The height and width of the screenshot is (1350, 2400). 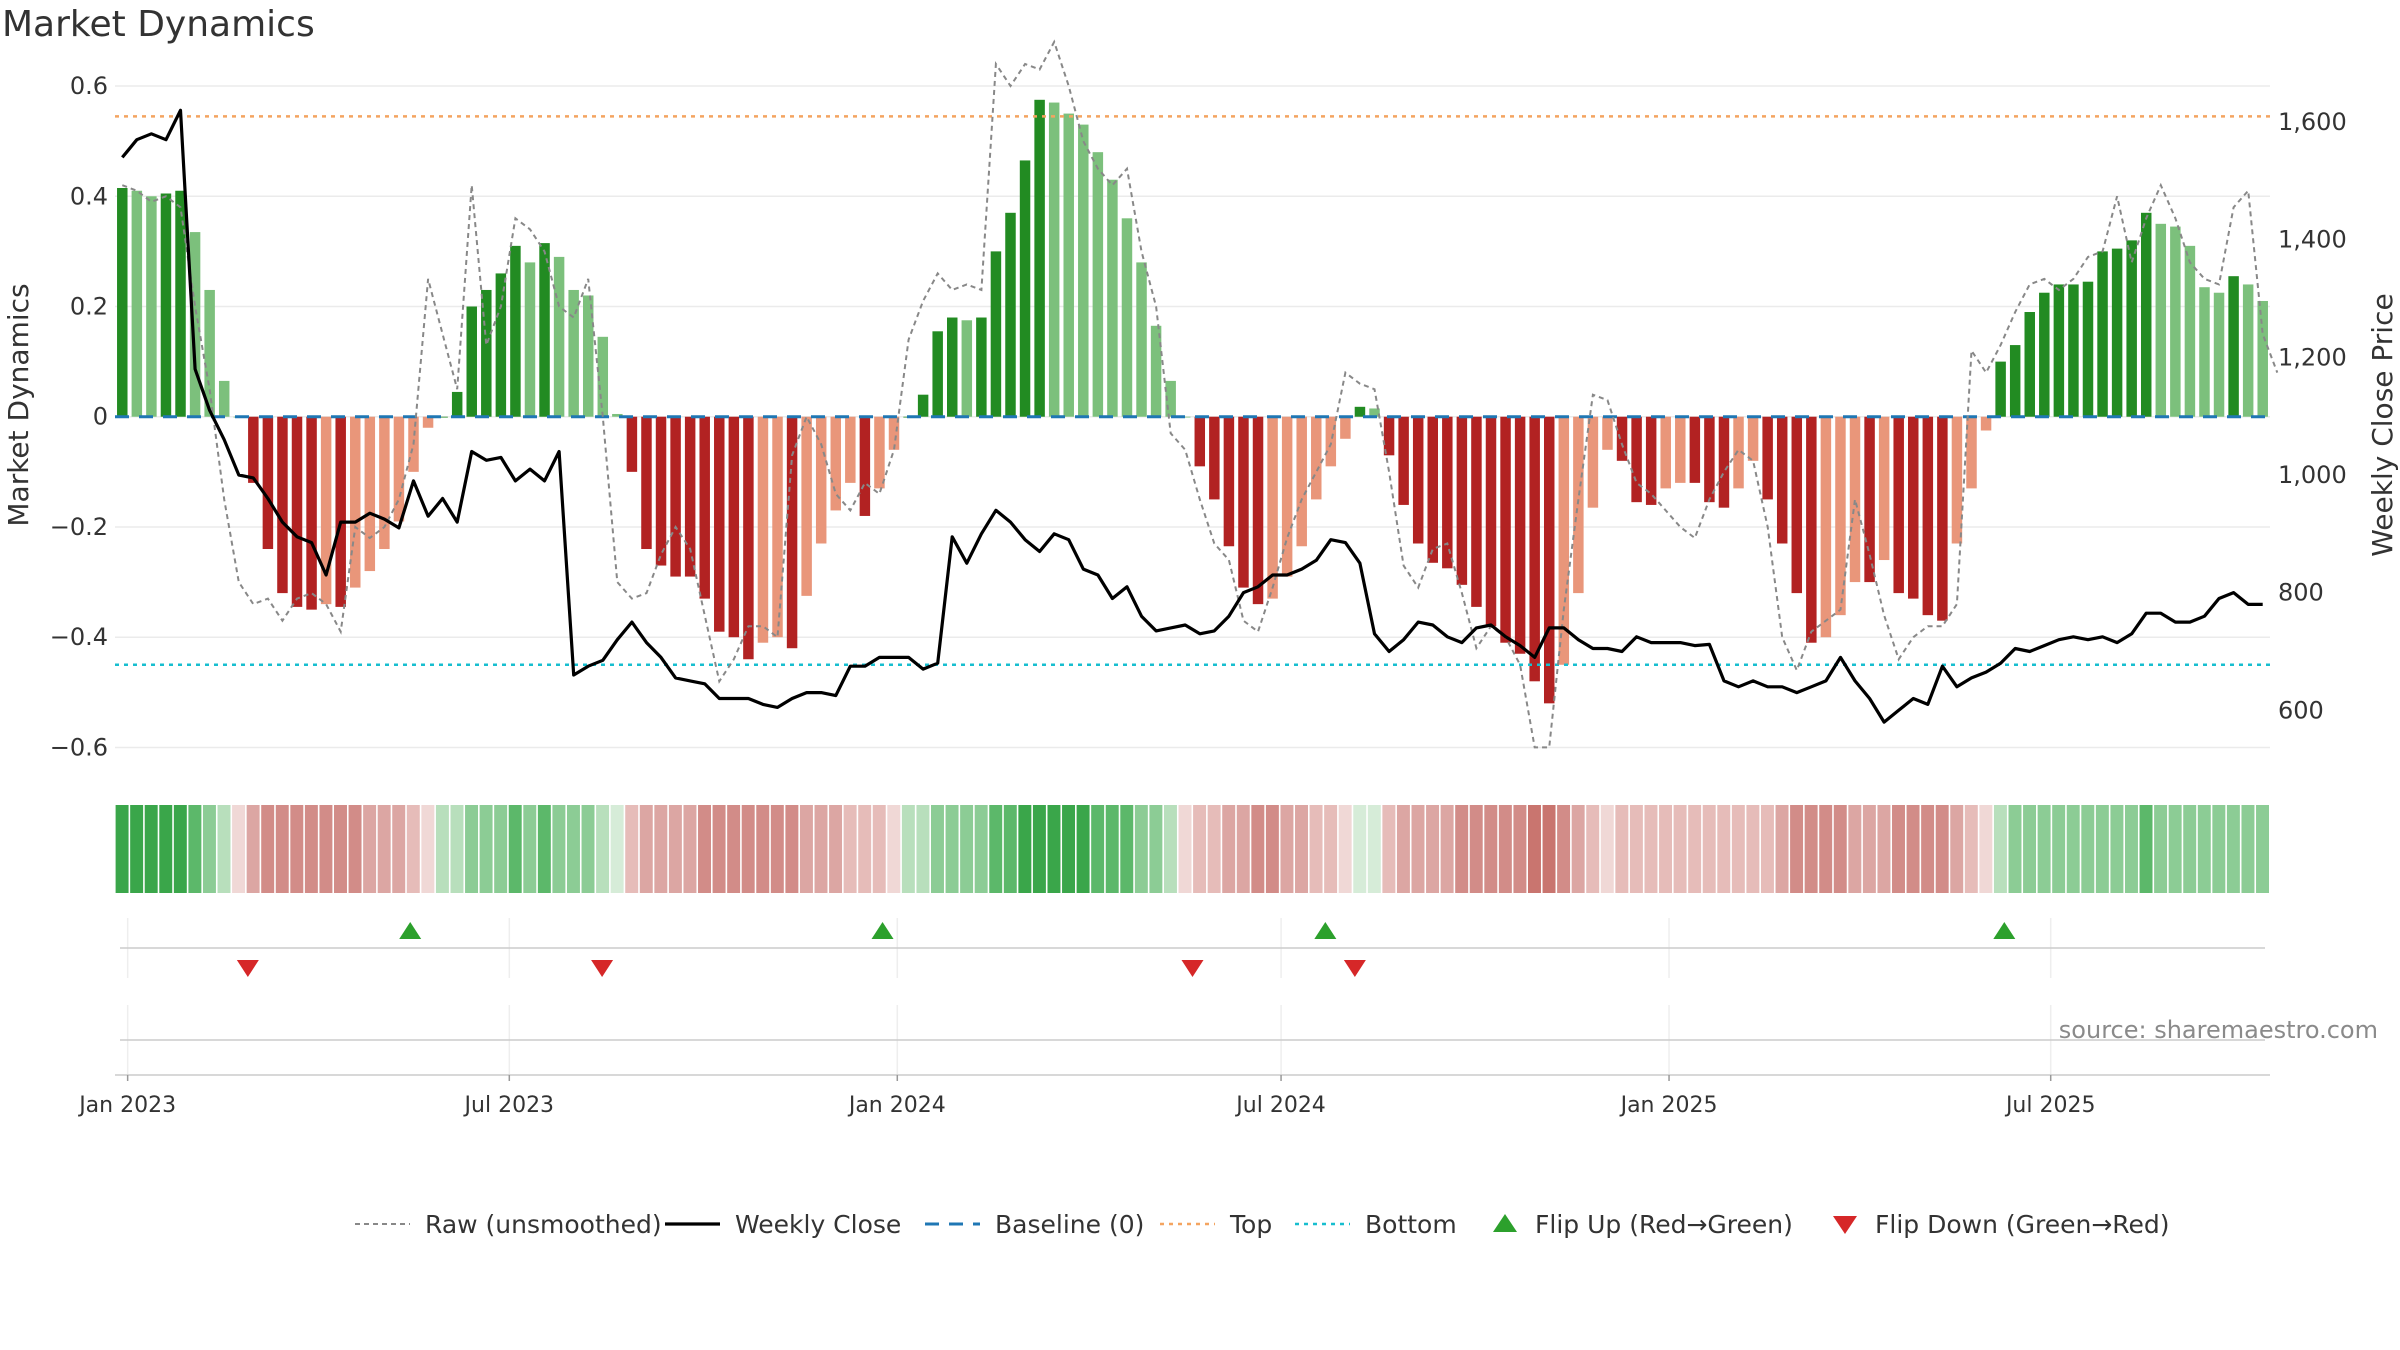 What do you see at coordinates (783, 1224) in the screenshot?
I see `legend-item-close: Weekly Close` at bounding box center [783, 1224].